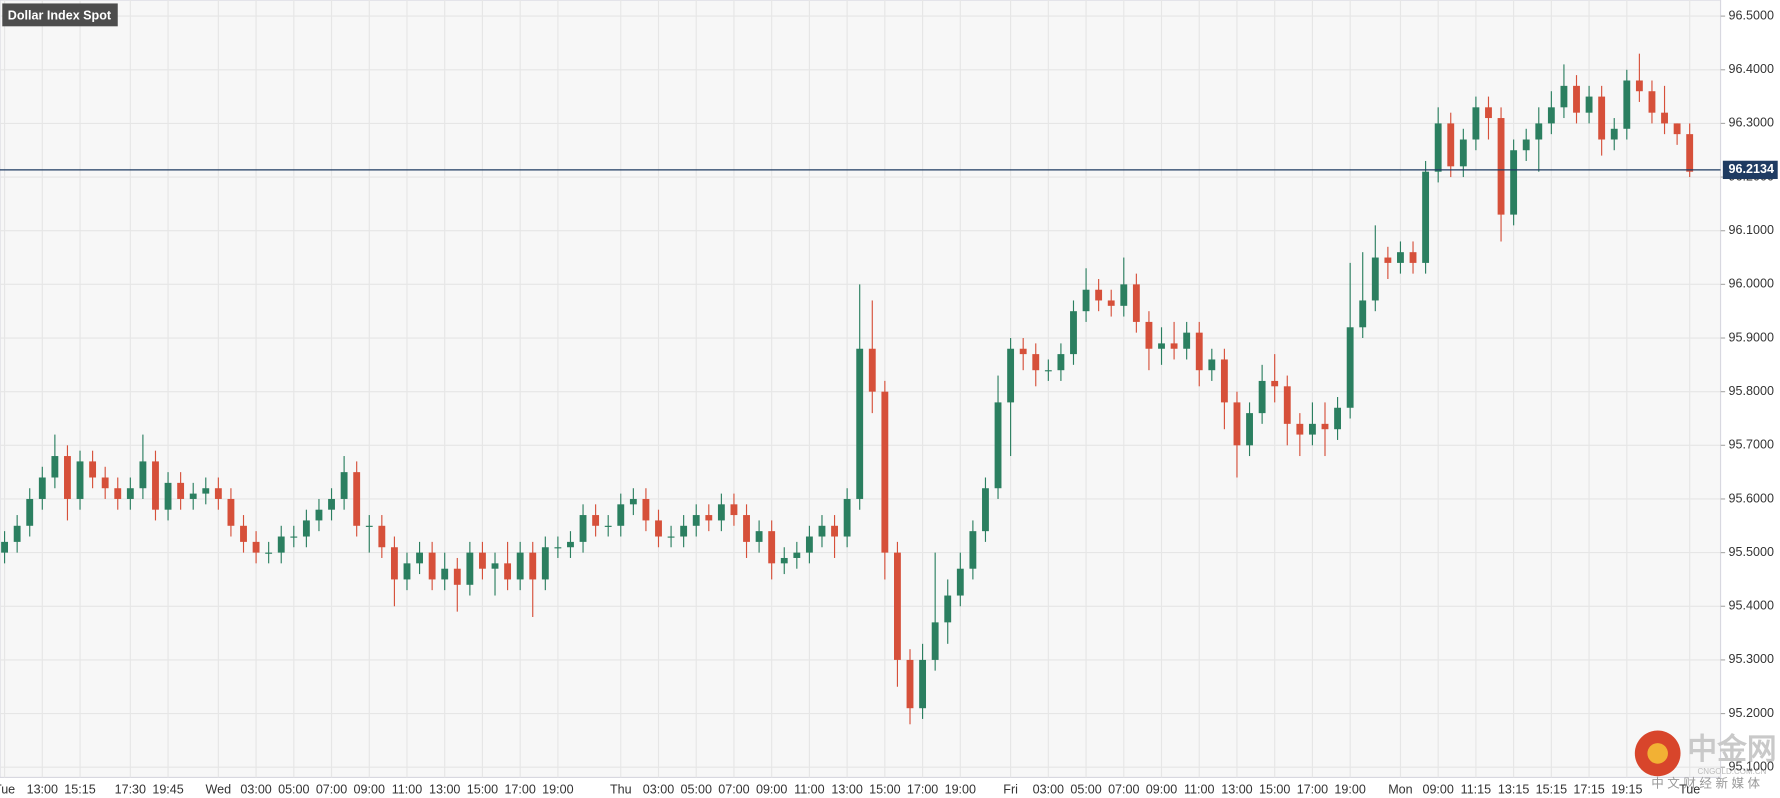 Image resolution: width=1780 pixels, height=798 pixels. What do you see at coordinates (1236, 789) in the screenshot?
I see `x-tick-label: 13:00` at bounding box center [1236, 789].